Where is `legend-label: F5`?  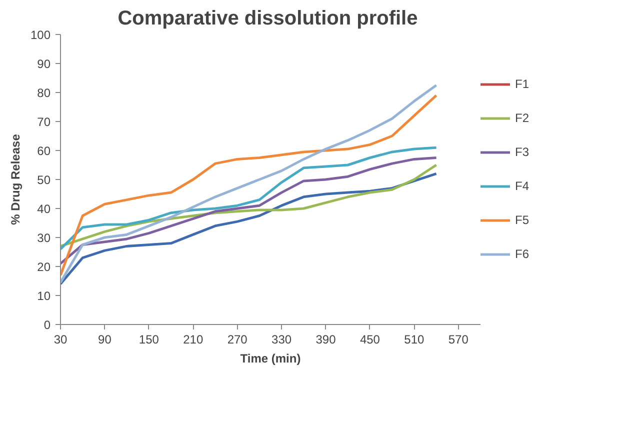
legend-label: F5 is located at coordinates (522, 220).